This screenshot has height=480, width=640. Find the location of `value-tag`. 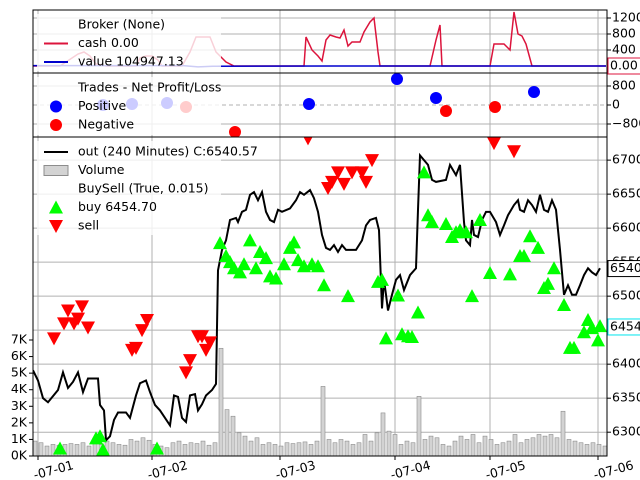

value-tag is located at coordinates (623, 327).